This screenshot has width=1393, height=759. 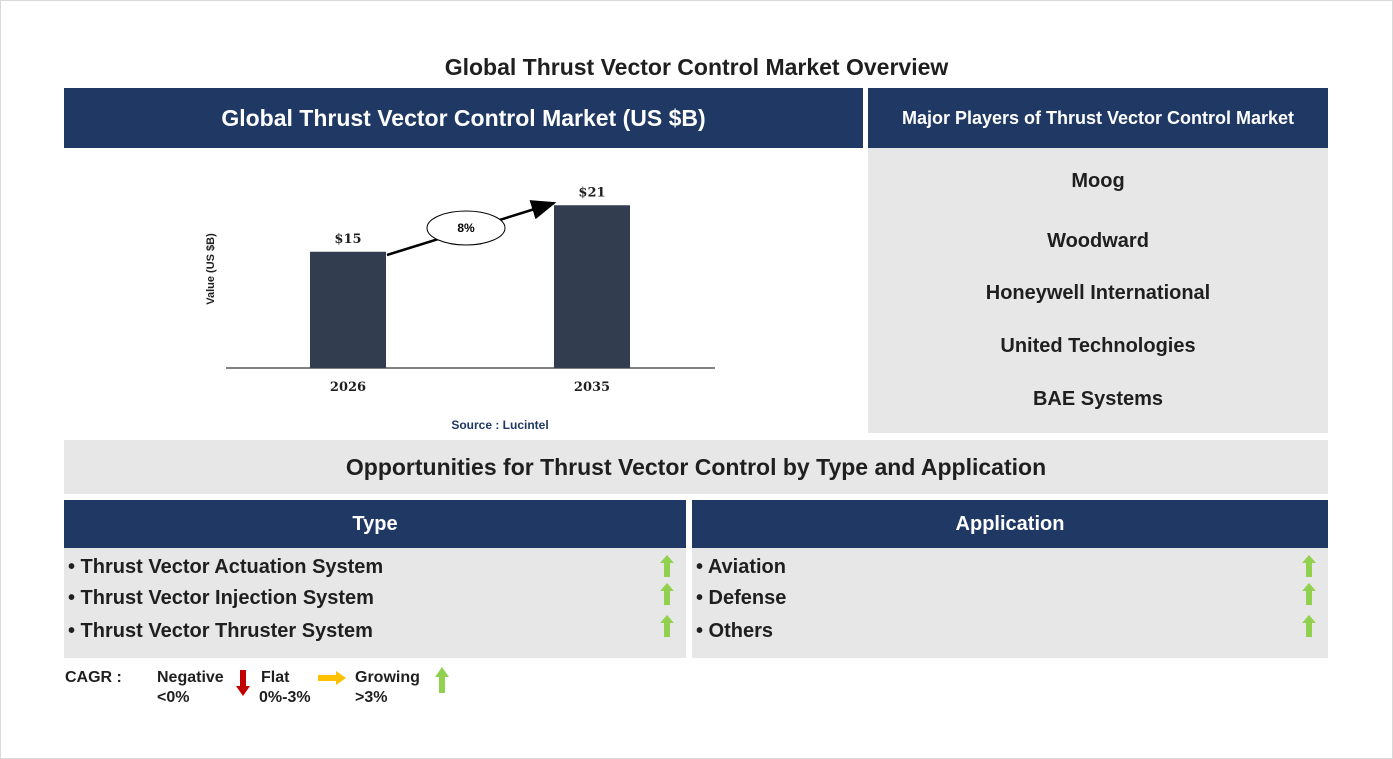 I want to click on type-item: • Thrust Vector Thruster System, so click(x=220, y=631).